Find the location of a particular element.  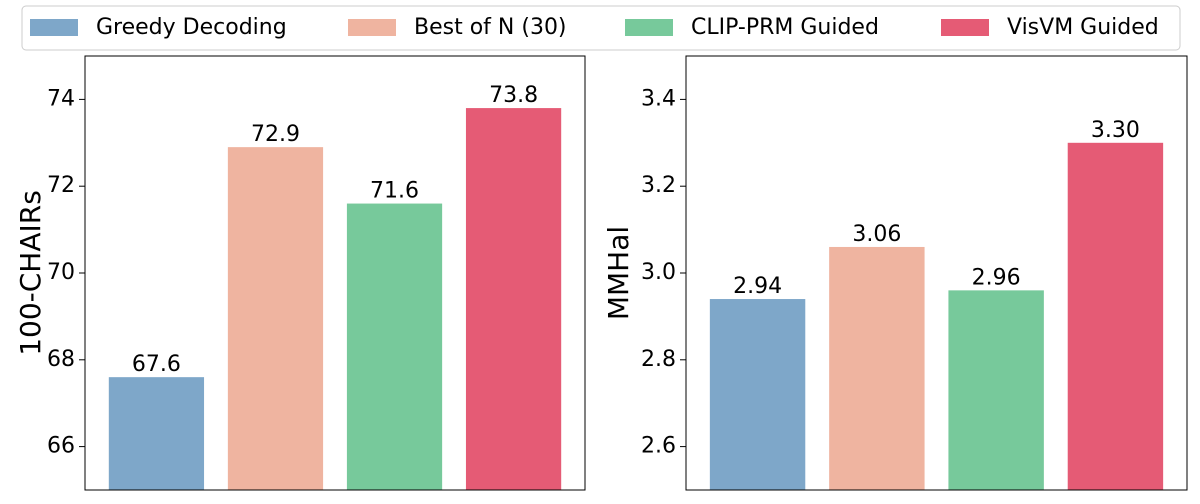

y-tick-label: 72 is located at coordinates (61, 185).